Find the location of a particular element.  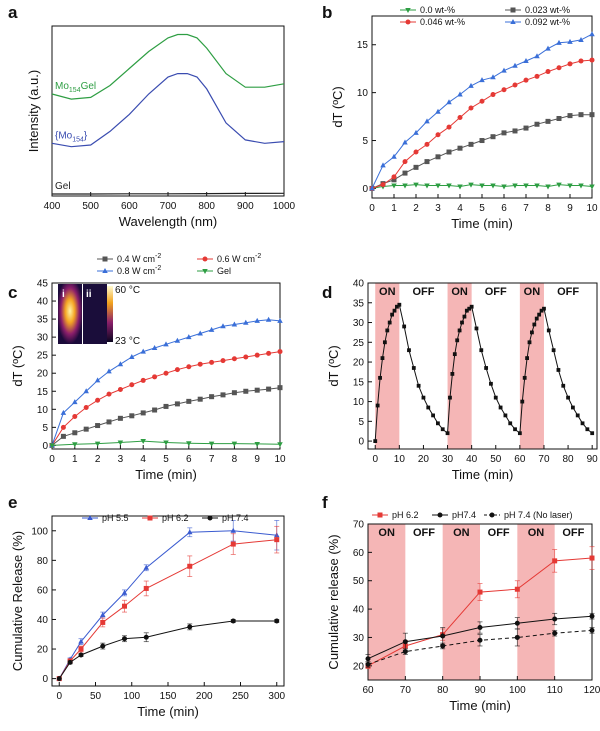

x-tick-label: 5 is located at coordinates (482, 208).